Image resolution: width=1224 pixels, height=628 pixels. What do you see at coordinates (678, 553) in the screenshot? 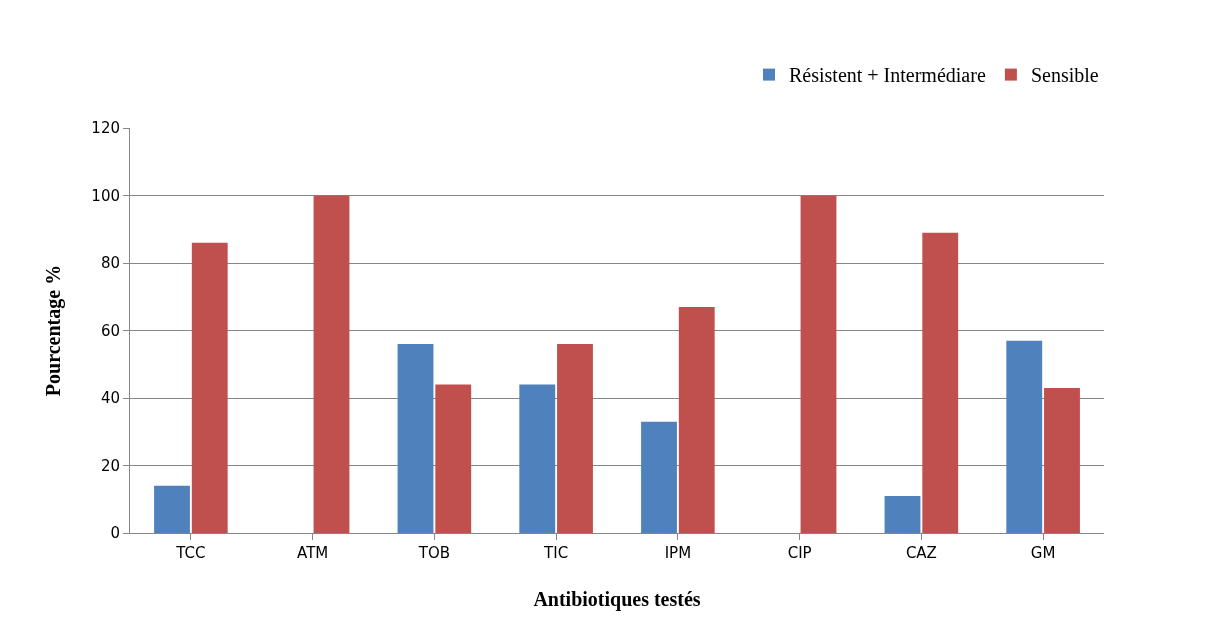
I see `x-tick-label: IPM` at bounding box center [678, 553].